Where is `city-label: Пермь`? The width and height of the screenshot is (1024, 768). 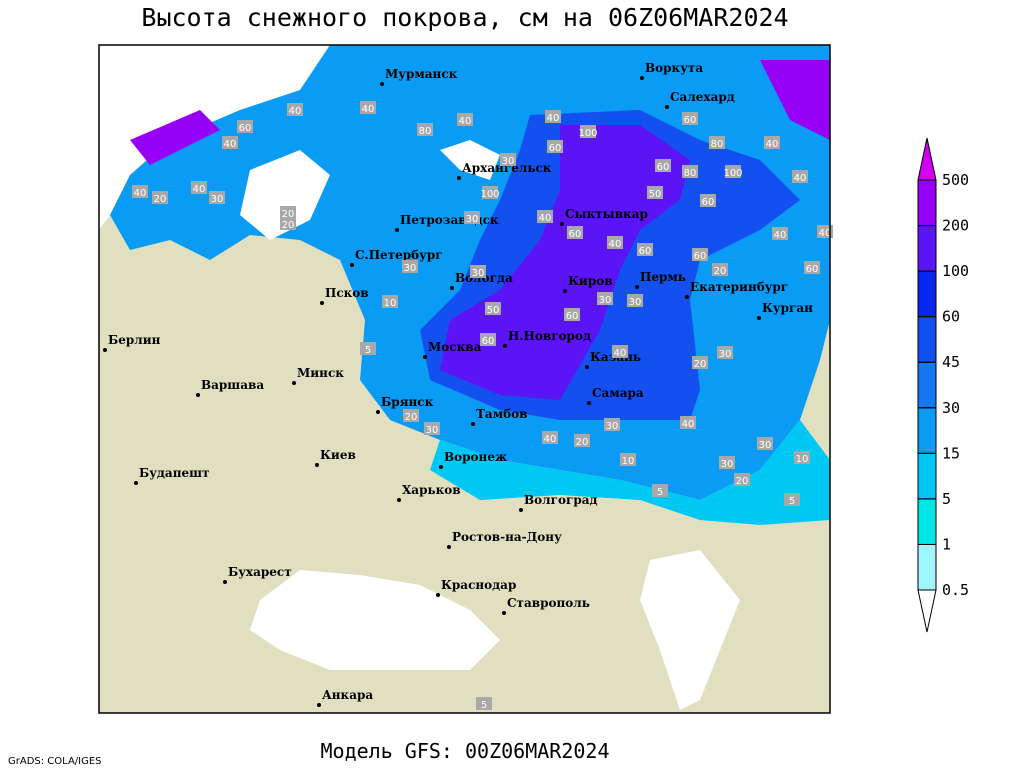 city-label: Пермь is located at coordinates (663, 277).